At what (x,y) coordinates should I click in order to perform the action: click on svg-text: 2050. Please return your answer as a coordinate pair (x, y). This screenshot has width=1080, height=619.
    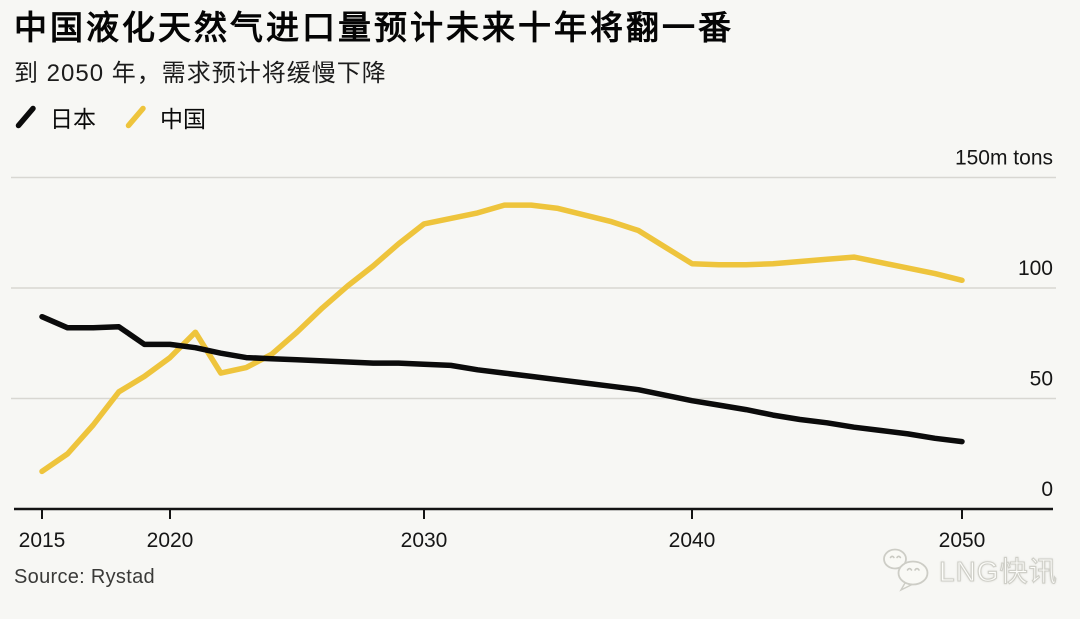
    Looking at the image, I should click on (962, 540).